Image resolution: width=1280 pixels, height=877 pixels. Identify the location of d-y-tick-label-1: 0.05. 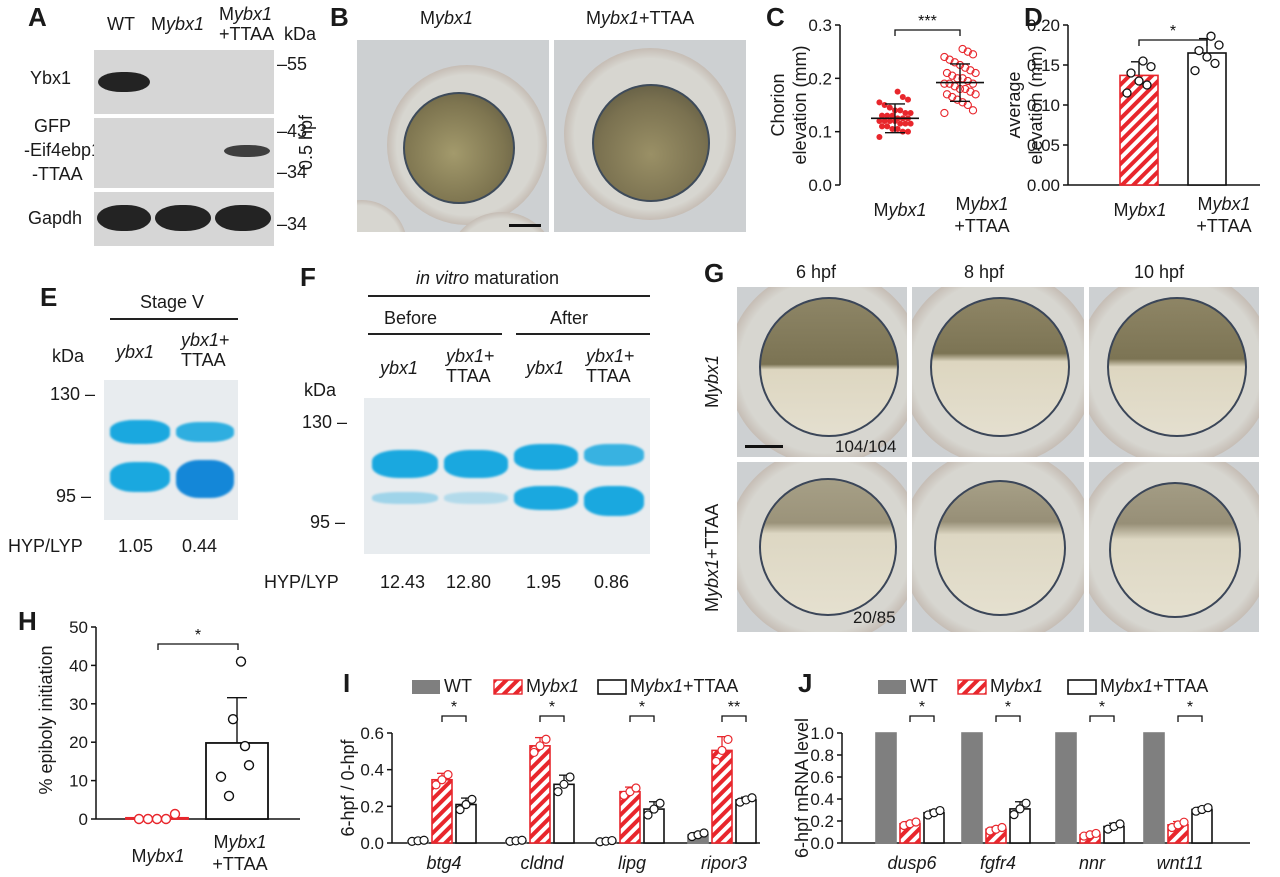
(1043, 145).